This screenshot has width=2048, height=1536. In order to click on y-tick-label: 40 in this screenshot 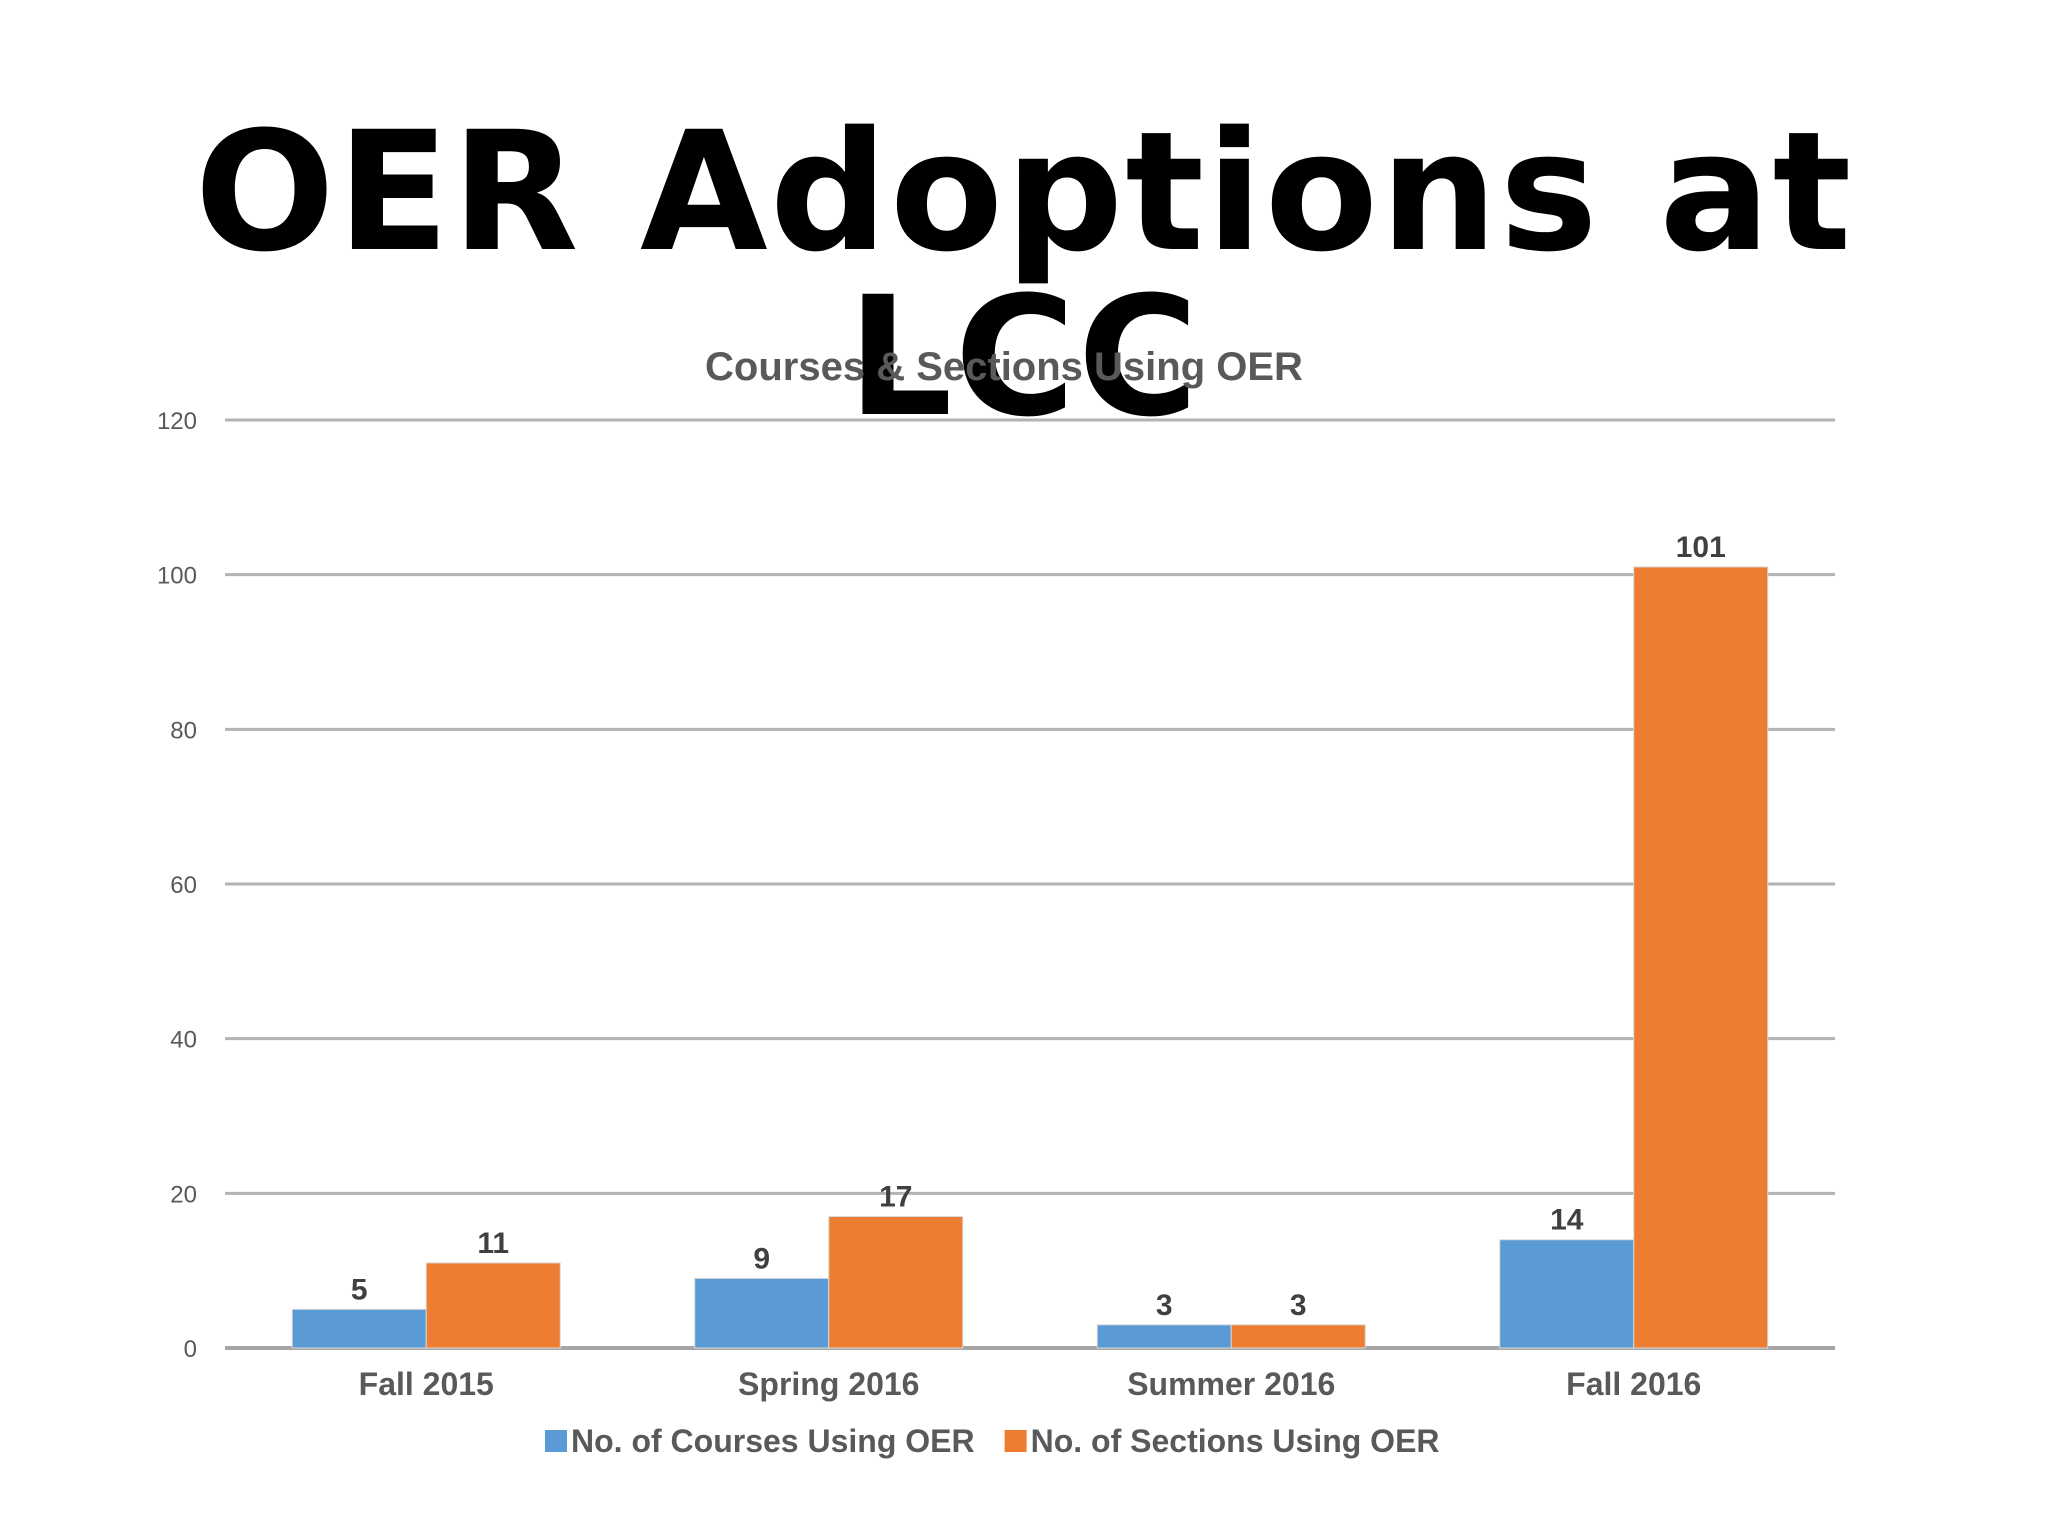, I will do `click(183, 1040)`.